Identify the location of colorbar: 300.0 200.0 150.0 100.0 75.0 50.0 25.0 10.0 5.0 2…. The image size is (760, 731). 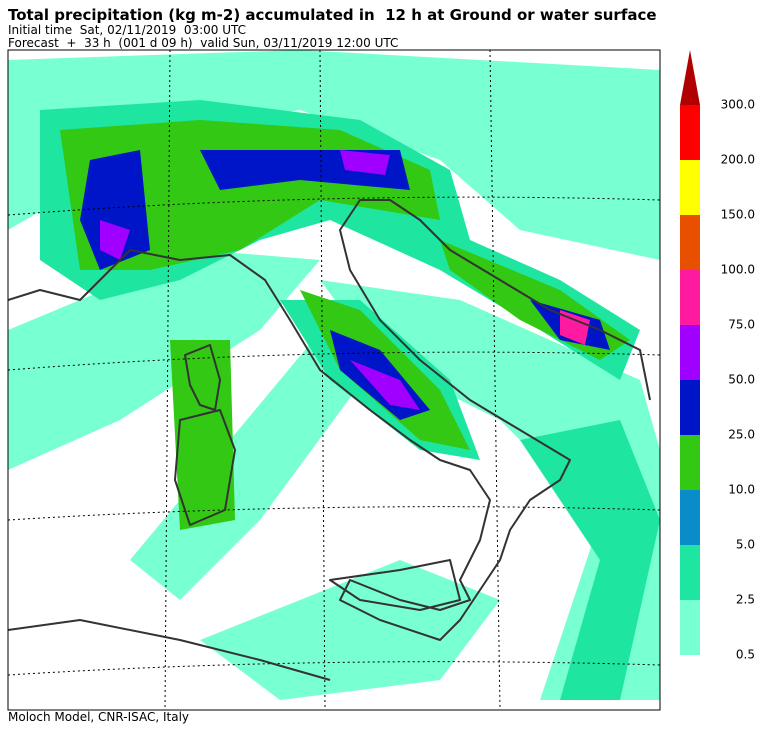
(717, 356).